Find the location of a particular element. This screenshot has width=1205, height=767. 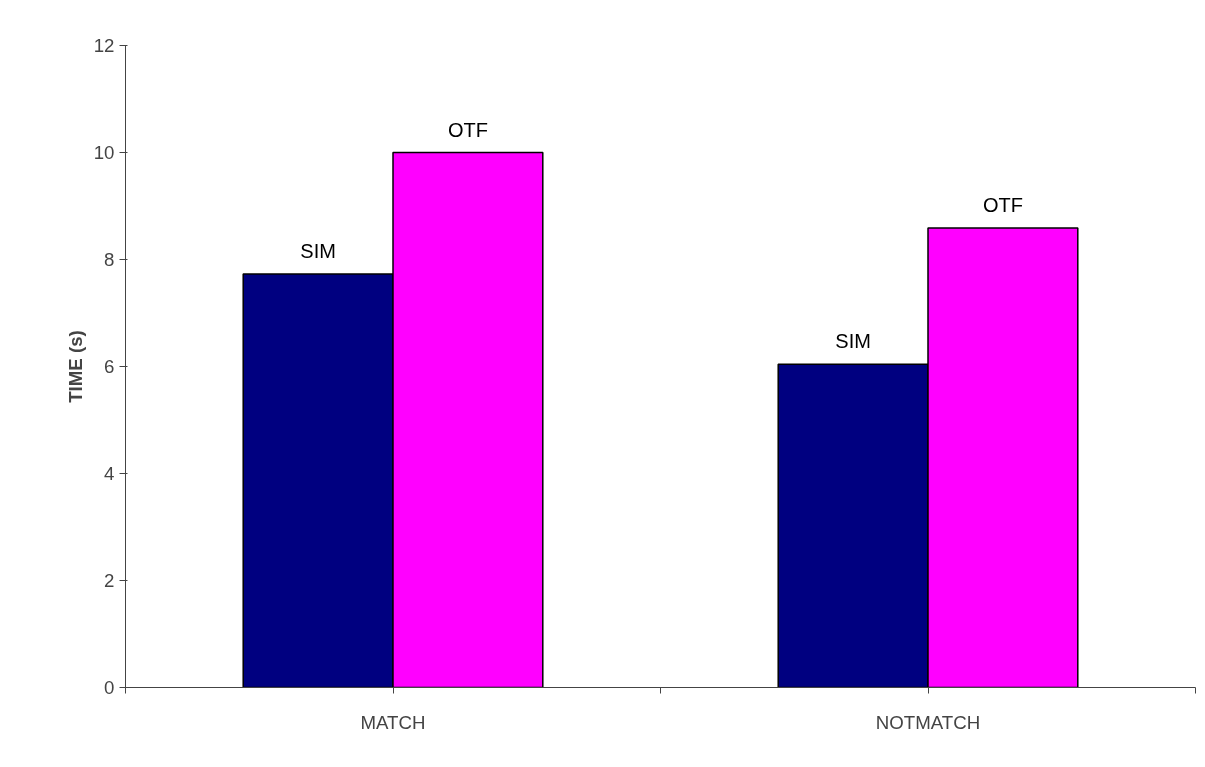

y-tick-label: 12 is located at coordinates (104, 45).